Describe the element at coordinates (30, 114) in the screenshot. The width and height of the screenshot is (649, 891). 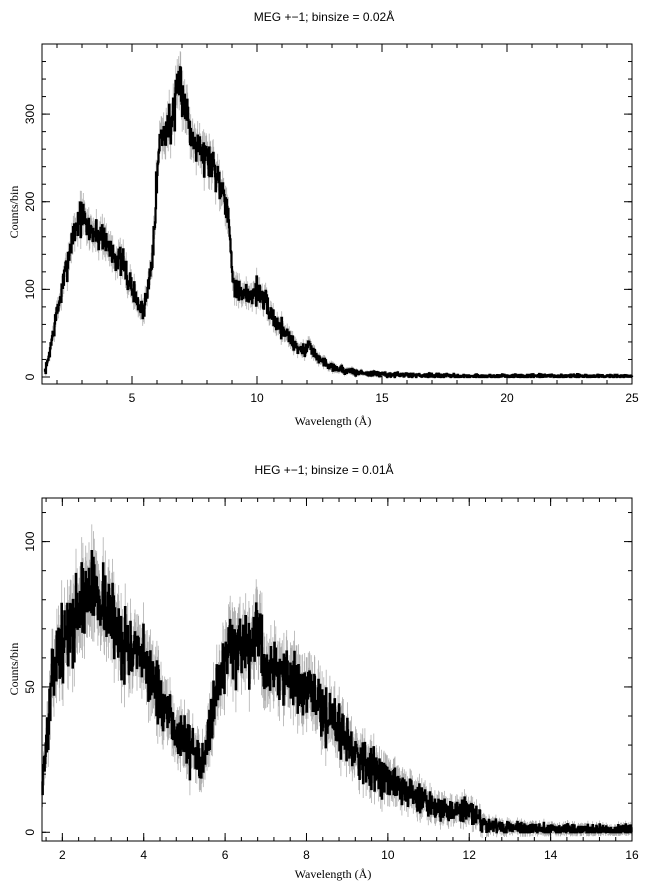
I see `y-tick-label: 300` at that location.